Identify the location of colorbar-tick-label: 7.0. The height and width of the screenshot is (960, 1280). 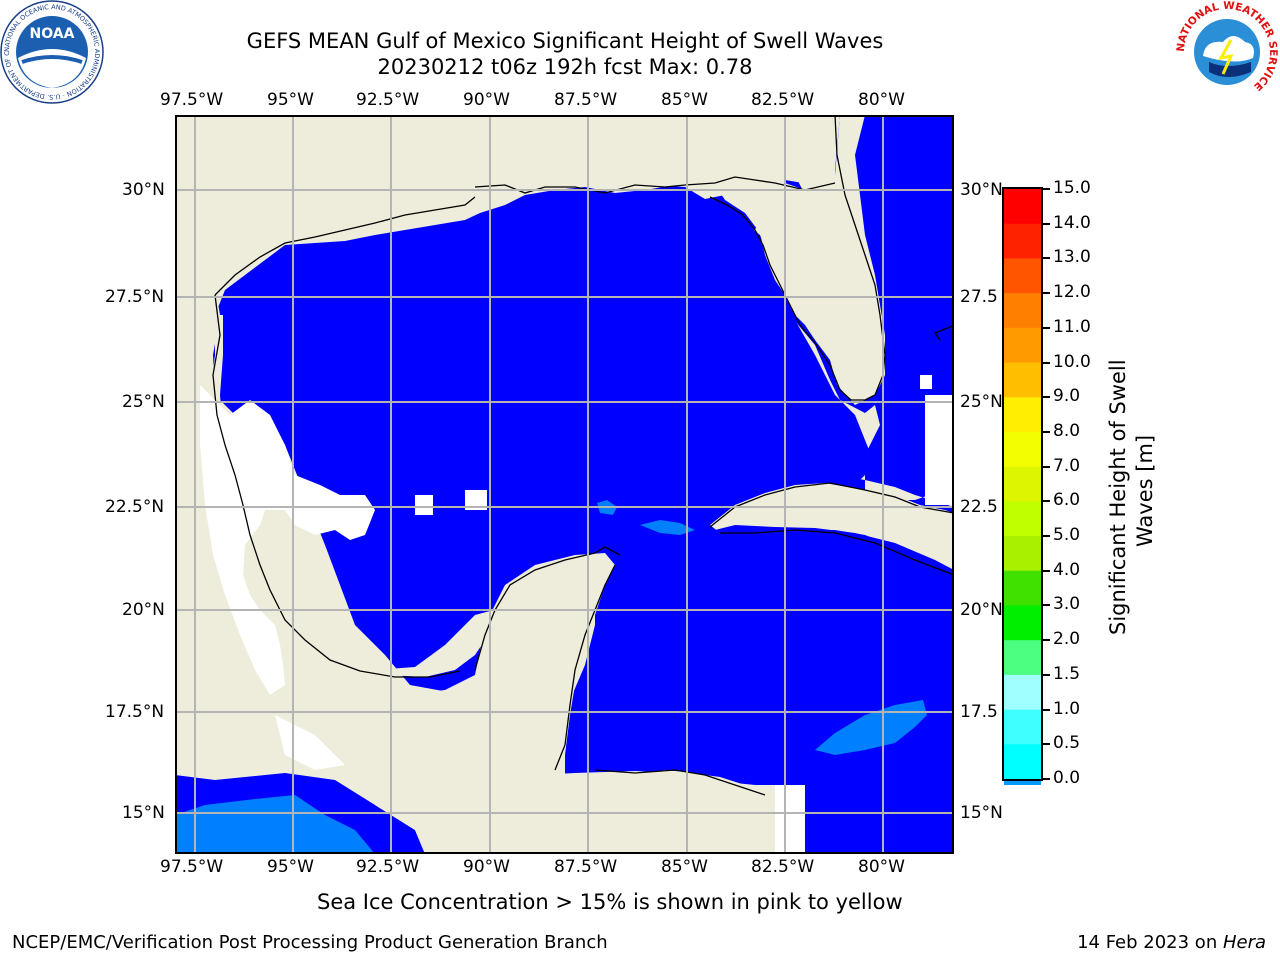
(1067, 465).